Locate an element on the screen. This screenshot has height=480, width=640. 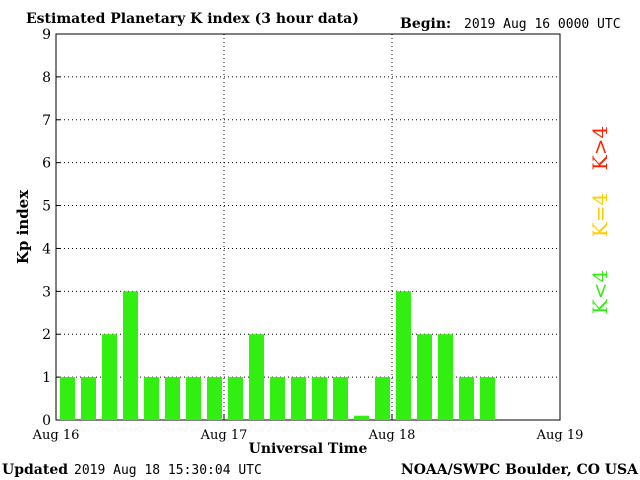
updated-label: Updated is located at coordinates (35, 470).